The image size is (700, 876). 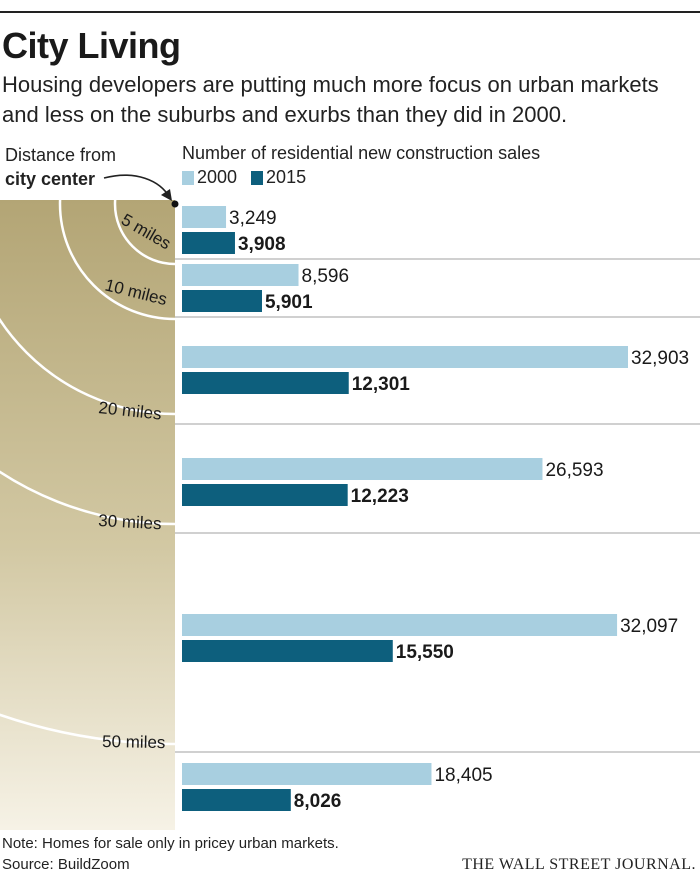 I want to click on top-rule, so click(x=350, y=12).